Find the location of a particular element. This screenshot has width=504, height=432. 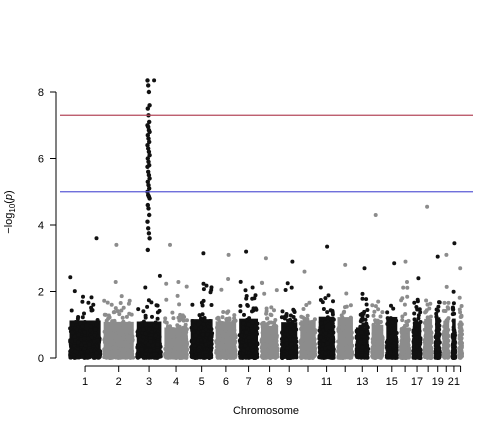

chromosome-5-points is located at coordinates (202, 305).